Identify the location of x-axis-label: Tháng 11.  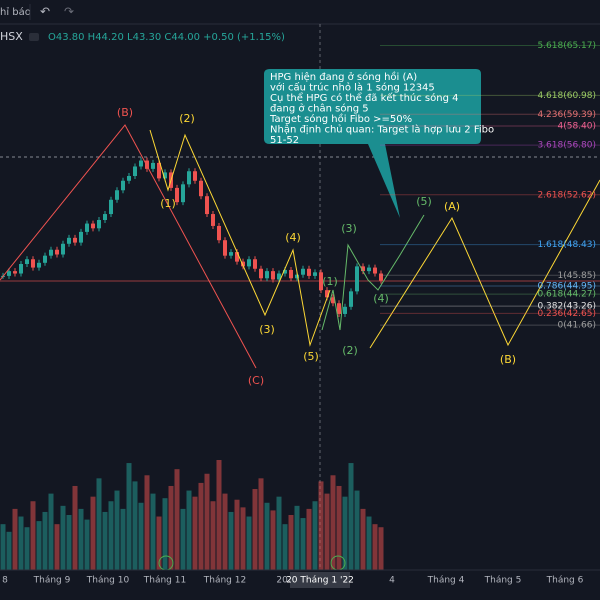
(164, 581).